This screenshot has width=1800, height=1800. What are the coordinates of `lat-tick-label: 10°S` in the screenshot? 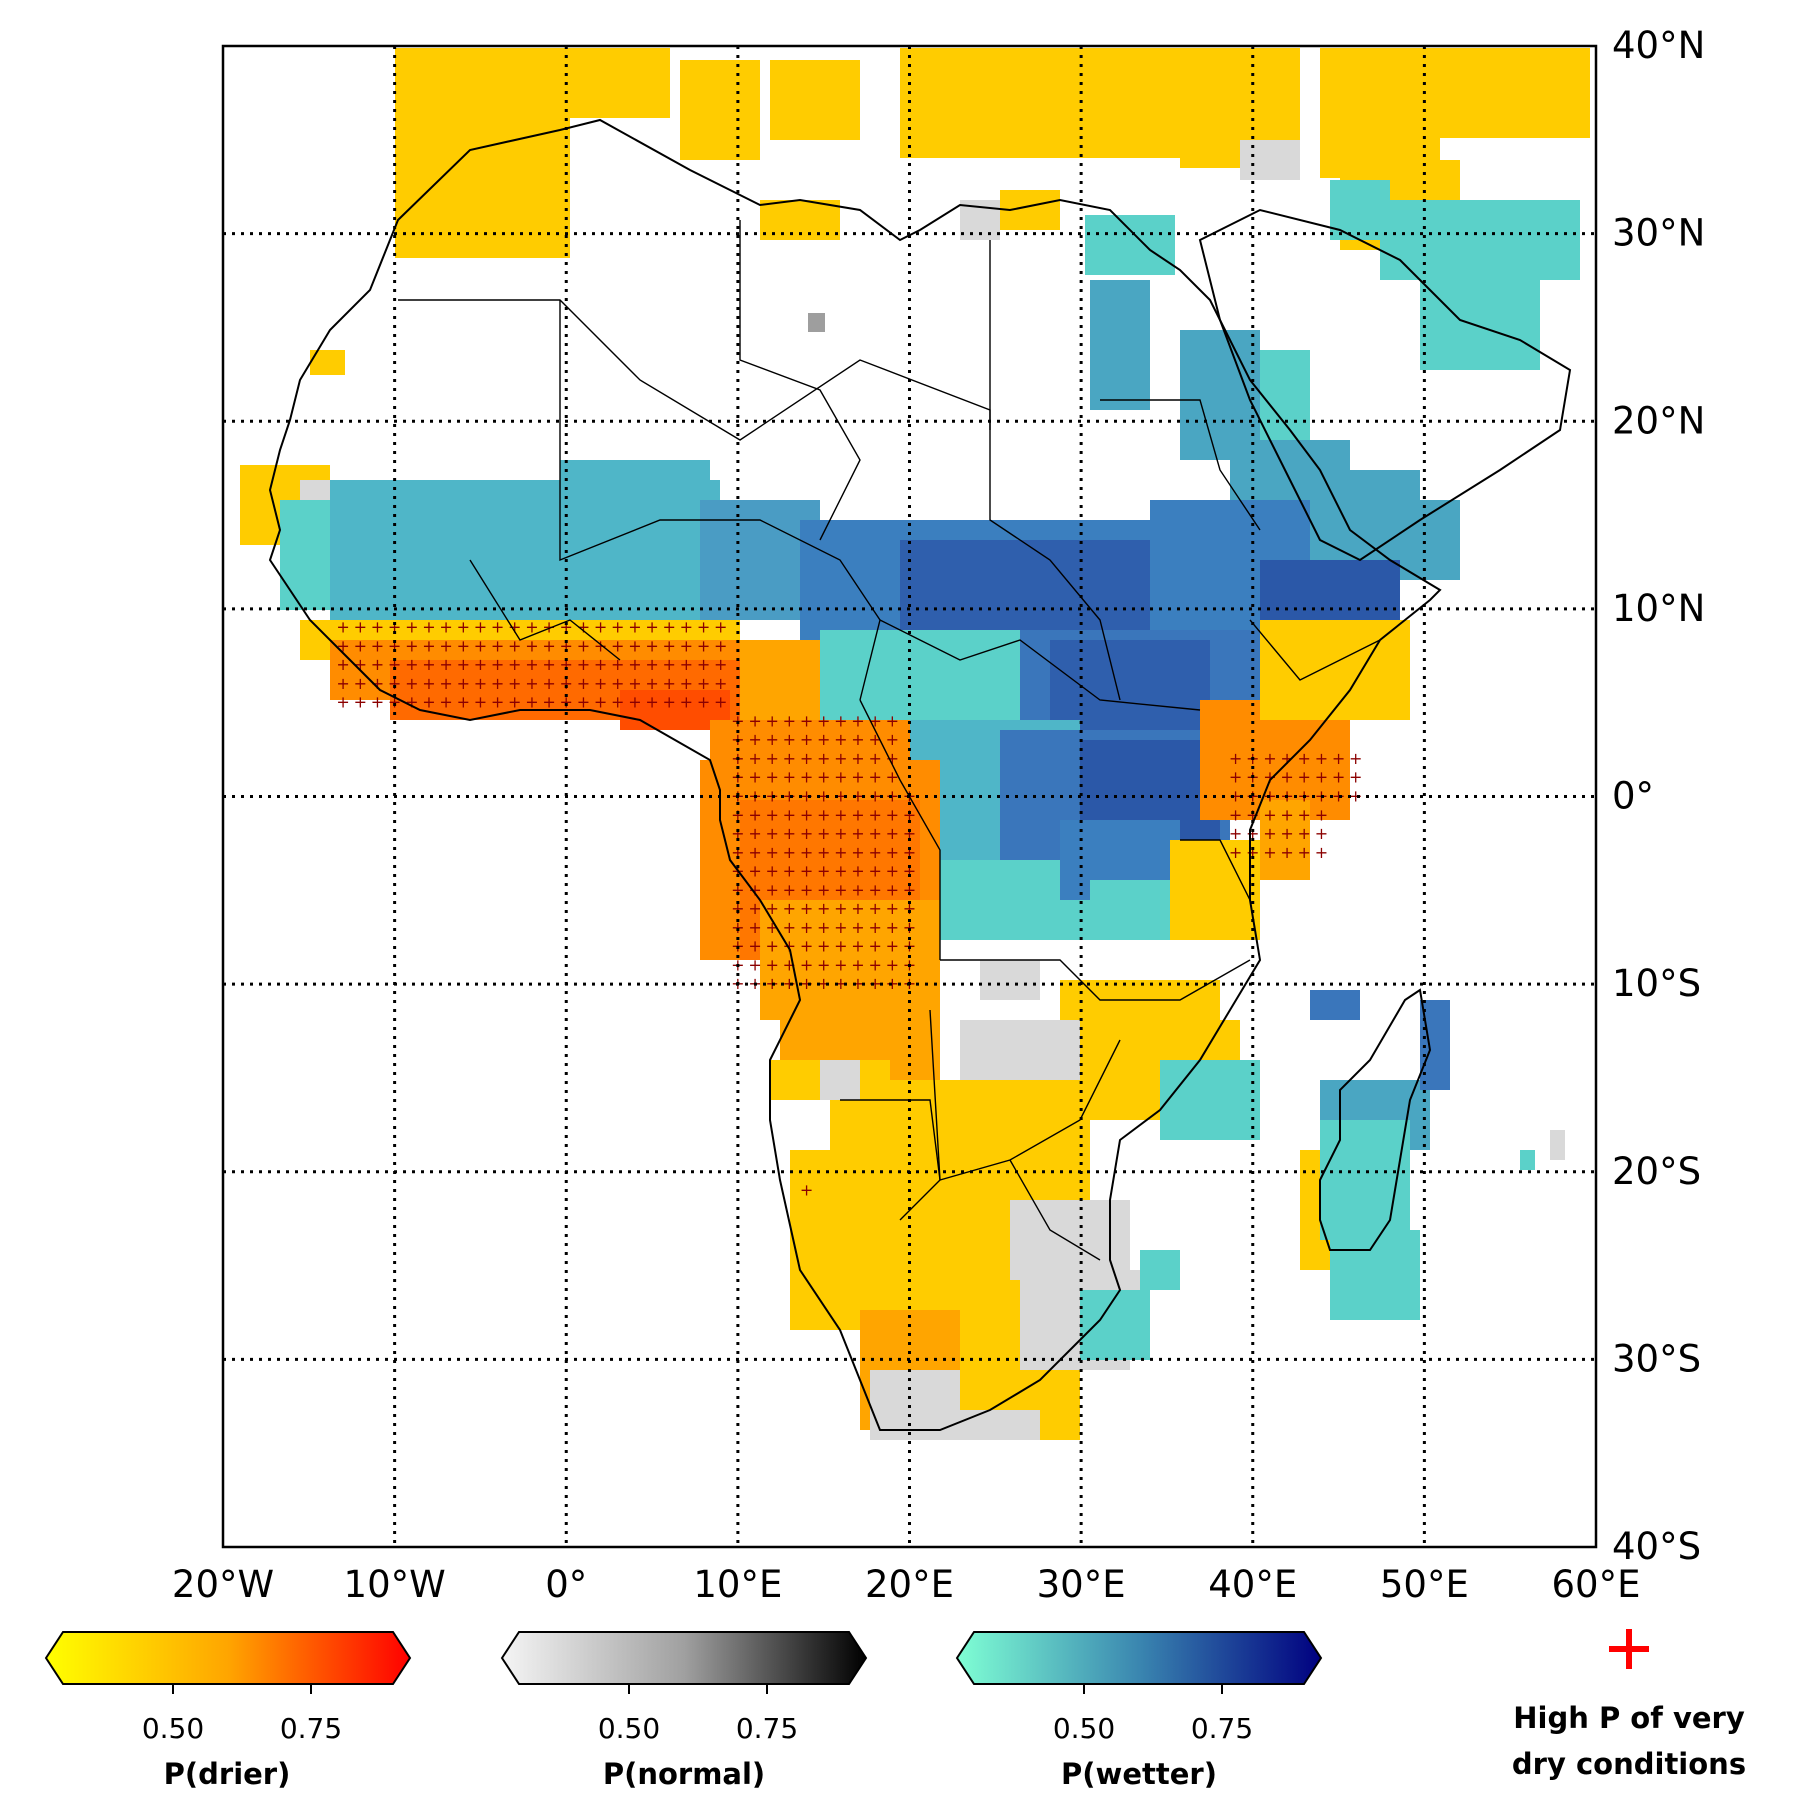 It's located at (1656, 983).